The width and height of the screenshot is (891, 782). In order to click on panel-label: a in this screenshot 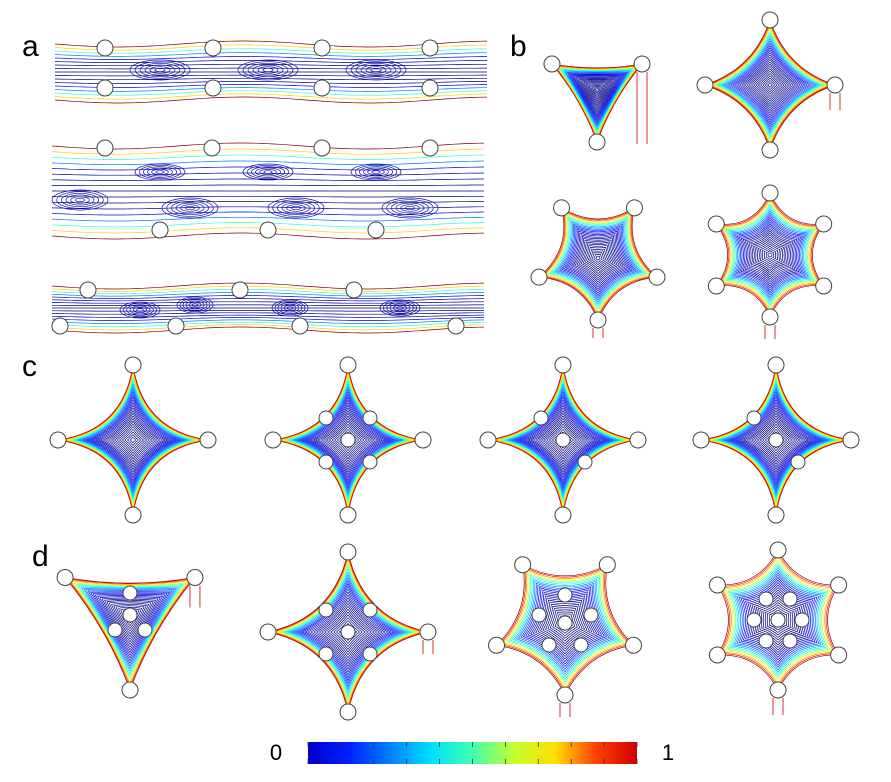, I will do `click(30, 46)`.